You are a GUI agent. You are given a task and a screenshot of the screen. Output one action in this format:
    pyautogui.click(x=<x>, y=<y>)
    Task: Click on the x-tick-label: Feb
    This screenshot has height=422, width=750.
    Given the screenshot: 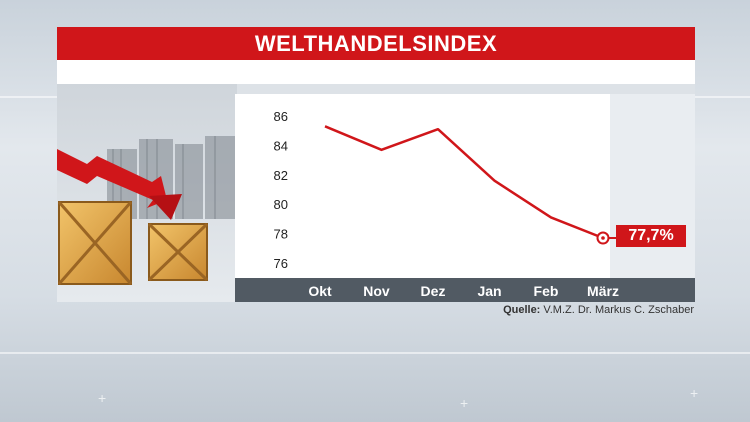 What is the action you would take?
    pyautogui.click(x=546, y=291)
    